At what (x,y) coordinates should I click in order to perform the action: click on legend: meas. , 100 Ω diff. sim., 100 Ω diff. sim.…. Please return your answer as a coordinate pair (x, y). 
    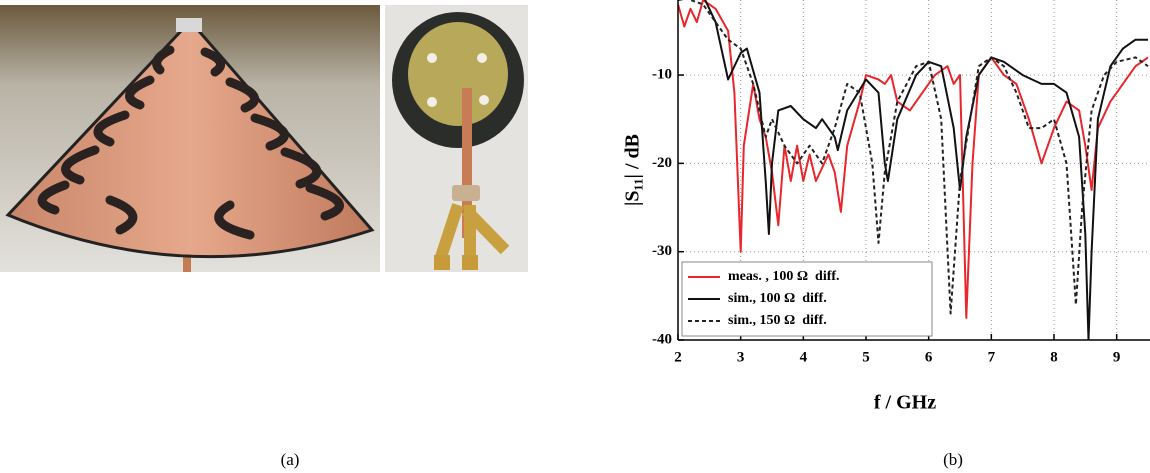
    Looking at the image, I should click on (807, 299).